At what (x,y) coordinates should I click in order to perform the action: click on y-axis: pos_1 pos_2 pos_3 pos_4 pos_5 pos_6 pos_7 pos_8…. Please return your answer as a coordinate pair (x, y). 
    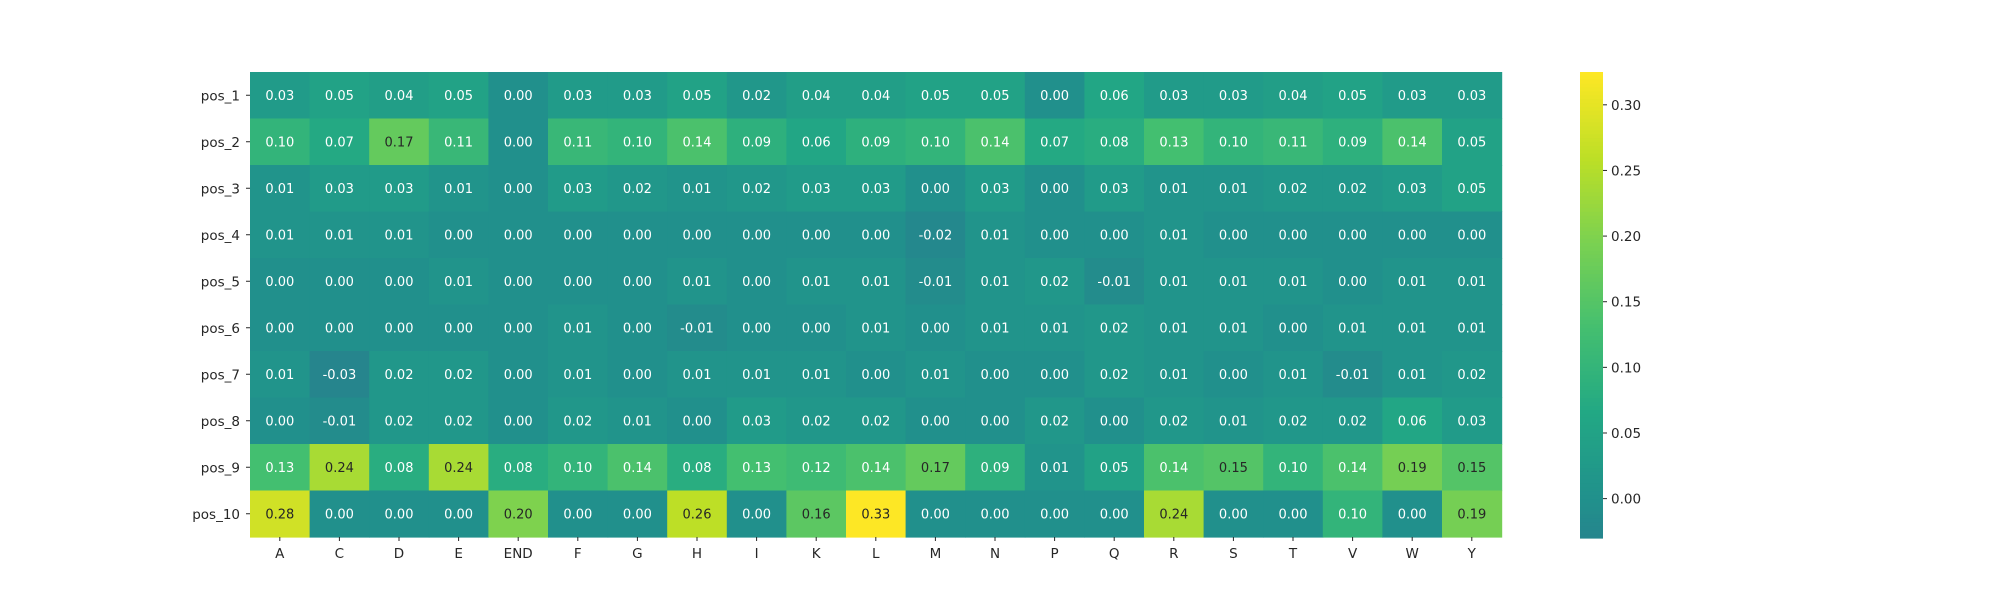
    Looking at the image, I should click on (221, 305).